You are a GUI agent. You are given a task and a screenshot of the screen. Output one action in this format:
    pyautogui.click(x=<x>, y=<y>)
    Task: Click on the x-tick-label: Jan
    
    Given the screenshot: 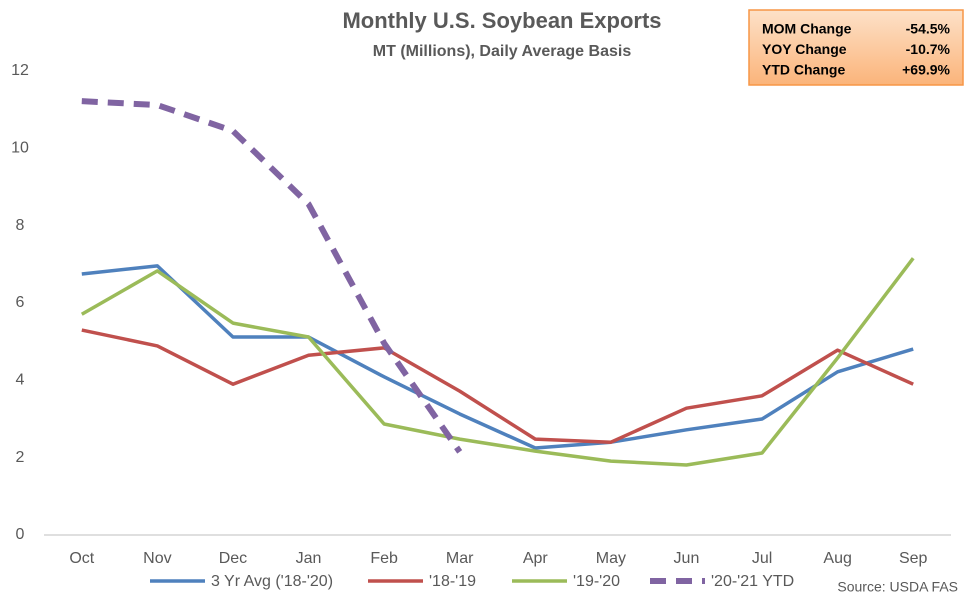 What is the action you would take?
    pyautogui.click(x=309, y=558)
    